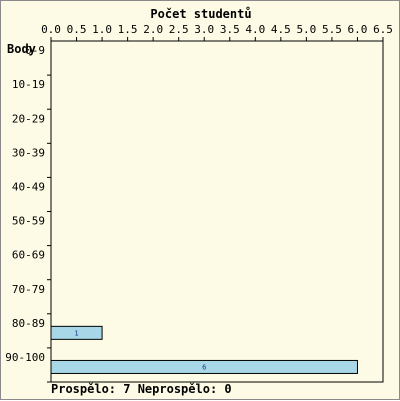  I want to click on footer-summary: Prospělo: 7 Neprospělo: 0, so click(141, 389).